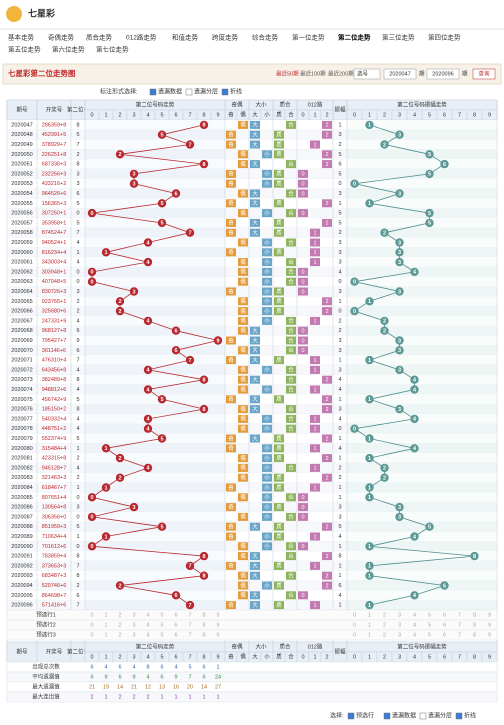  I want to click on input-to, so click(443, 74).